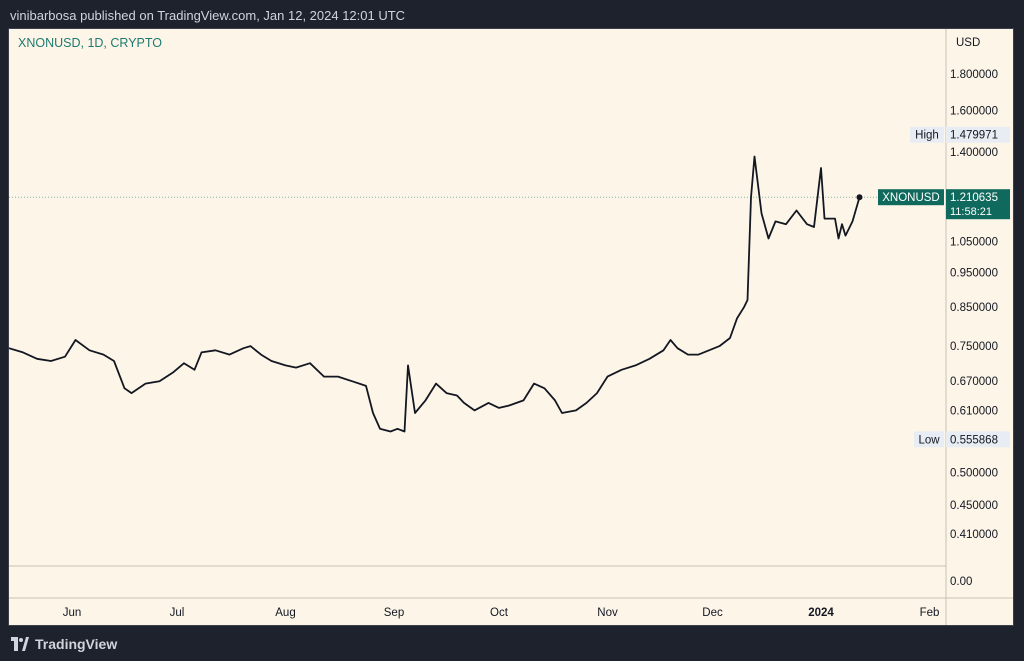 Image resolution: width=1024 pixels, height=661 pixels. I want to click on y-tick-label-3: 1.050000, so click(974, 242).